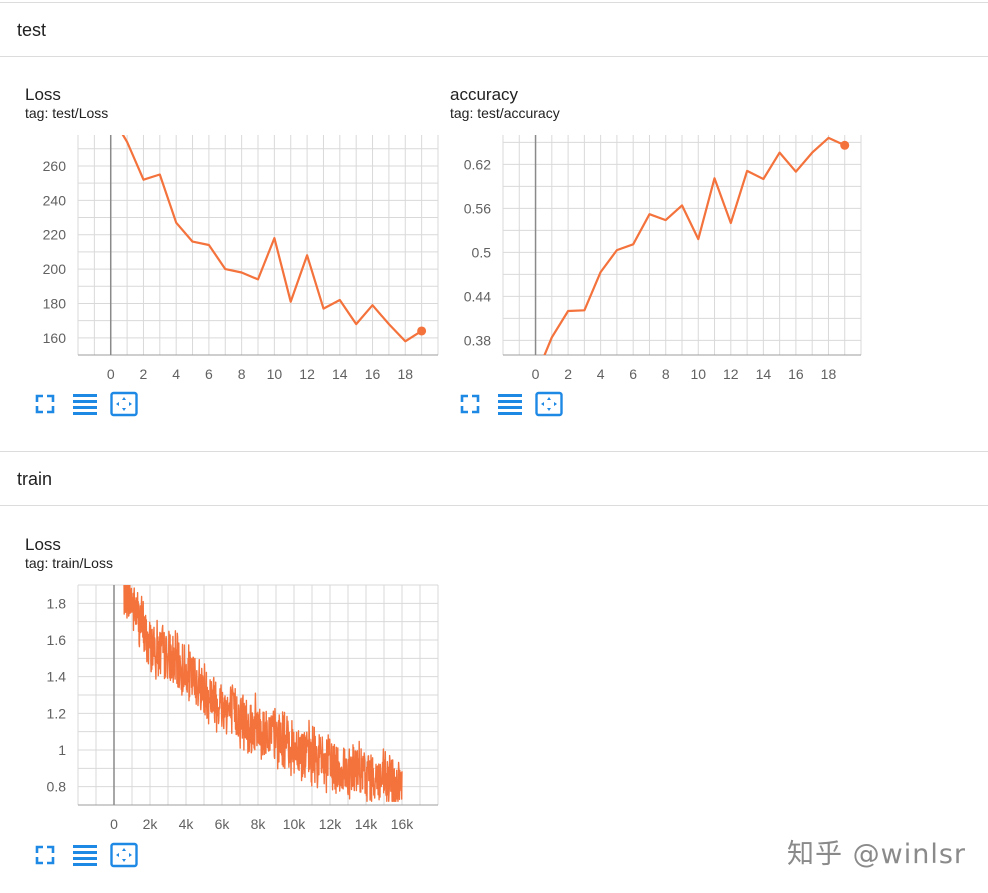  I want to click on y-tick-label: 0.5, so click(482, 252).